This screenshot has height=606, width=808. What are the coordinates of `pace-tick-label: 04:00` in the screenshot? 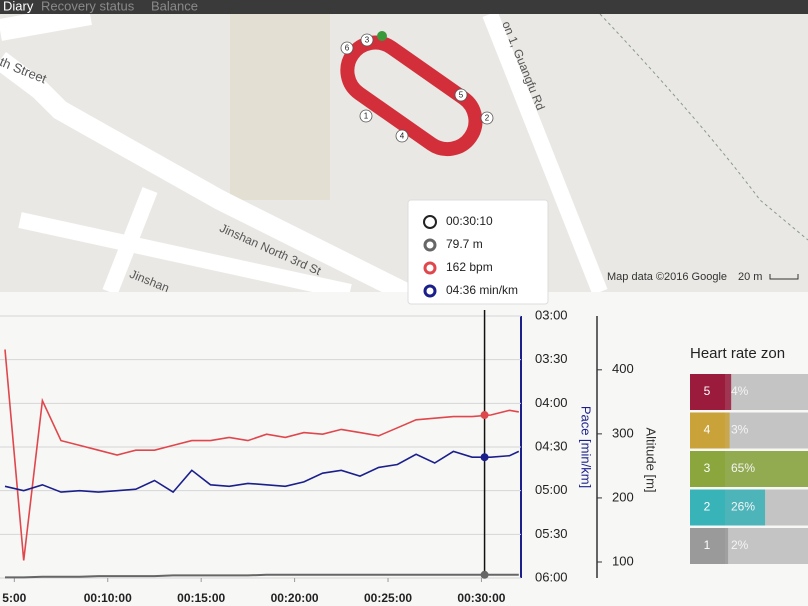 It's located at (551, 402).